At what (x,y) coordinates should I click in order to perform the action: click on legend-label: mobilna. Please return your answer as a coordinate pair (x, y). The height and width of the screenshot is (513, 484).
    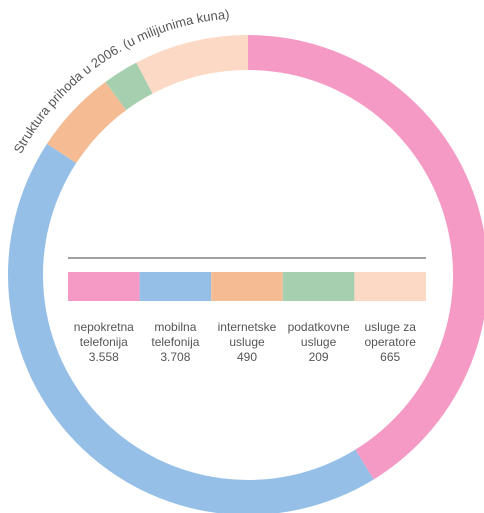
    Looking at the image, I should click on (175, 327).